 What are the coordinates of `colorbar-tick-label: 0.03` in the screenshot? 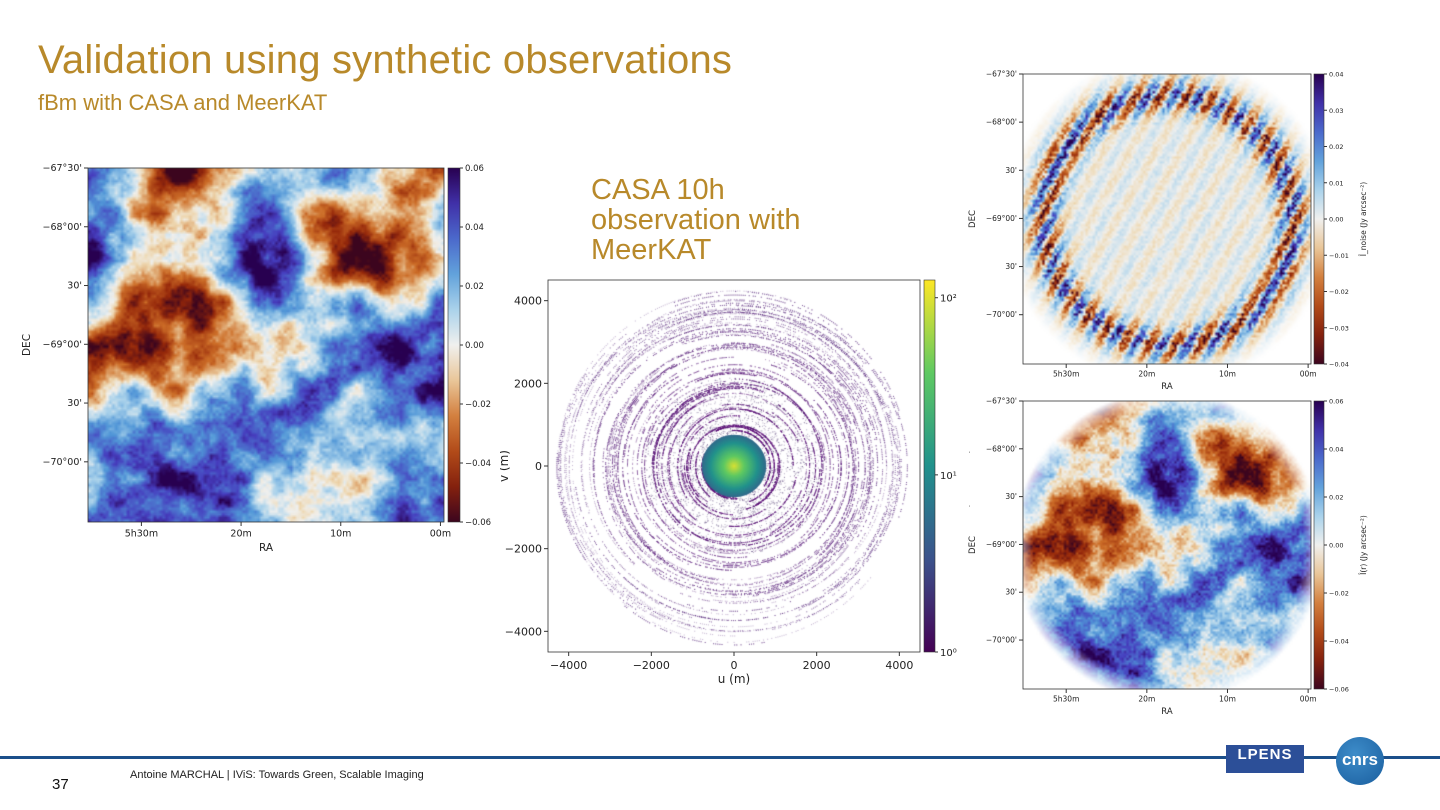 It's located at (1336, 111).